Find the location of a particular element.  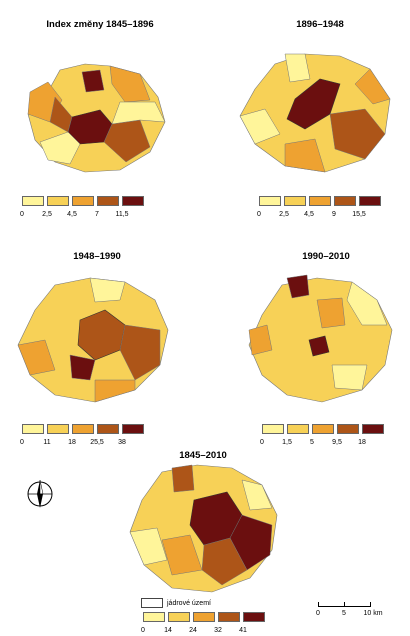

choropleth-map-1990-2010 is located at coordinates (320, 338).